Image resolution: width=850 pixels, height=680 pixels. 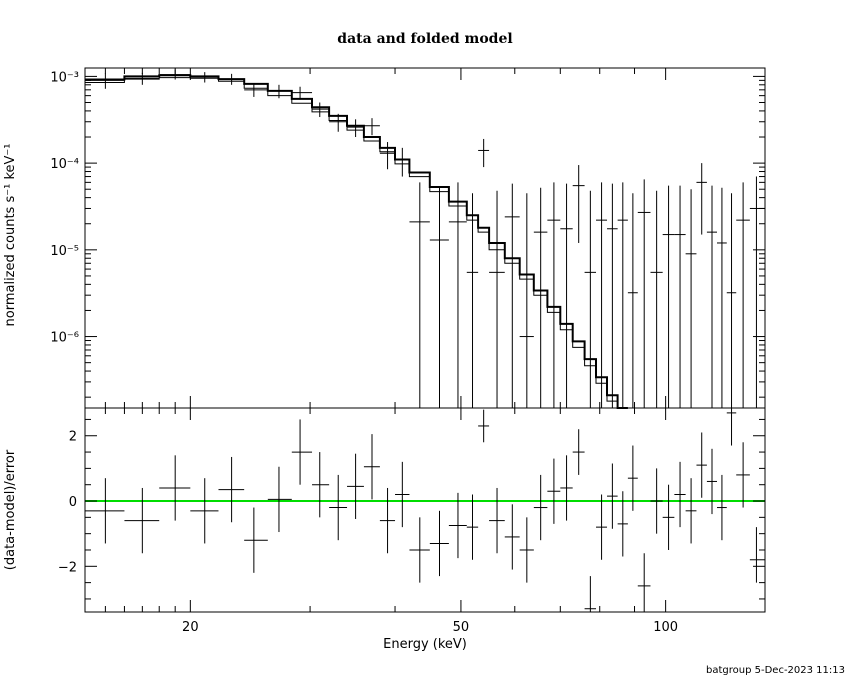 I want to click on footer-stamp: batgroup 5-Dec-2023 11:13, so click(x=775, y=670).